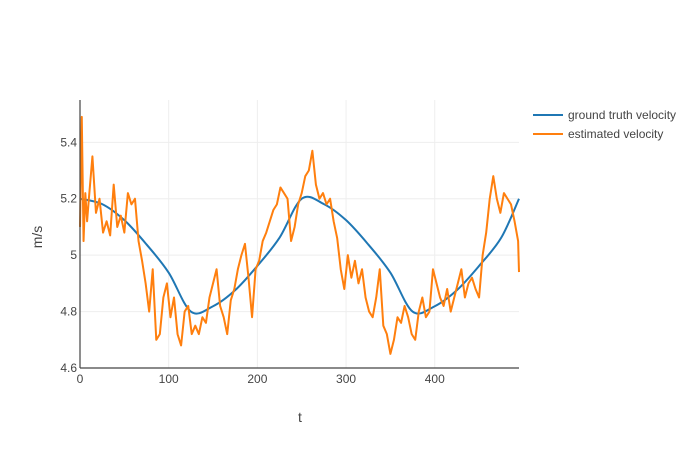 The width and height of the screenshot is (700, 450). I want to click on y-tick-label: 5, so click(73, 255).